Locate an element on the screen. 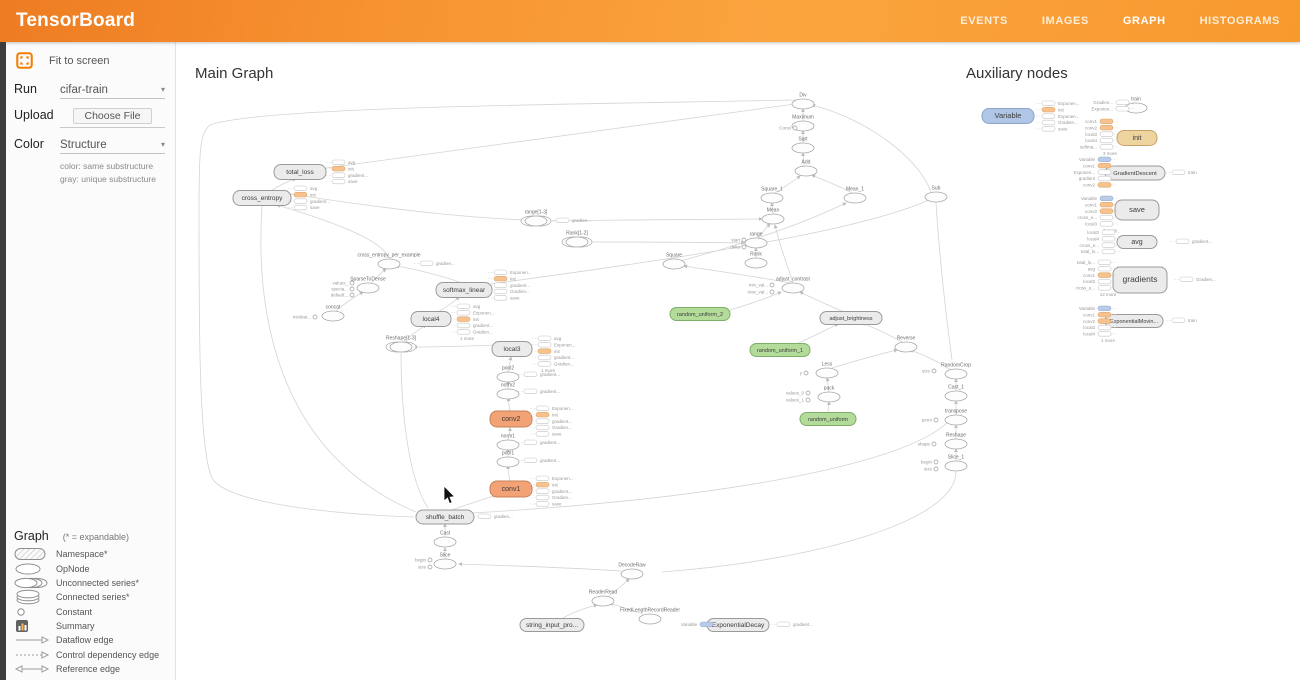  graph-node-fixedlengthrecordreader: FixedLengthRecordReader is located at coordinates (650, 616).